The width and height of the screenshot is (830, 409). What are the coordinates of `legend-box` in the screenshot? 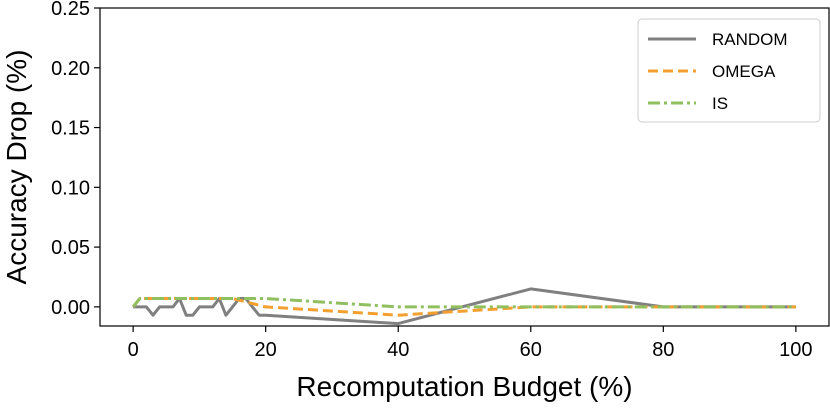 It's located at (729, 70).